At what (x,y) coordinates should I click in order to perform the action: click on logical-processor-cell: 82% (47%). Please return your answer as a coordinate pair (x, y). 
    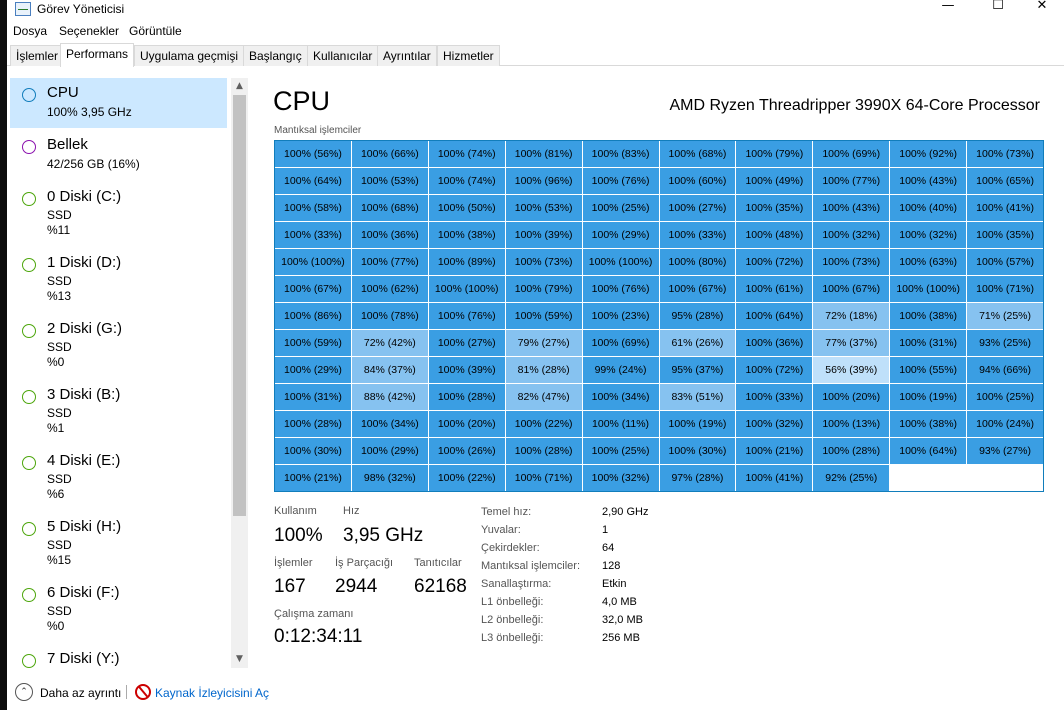
    Looking at the image, I should click on (543, 397).